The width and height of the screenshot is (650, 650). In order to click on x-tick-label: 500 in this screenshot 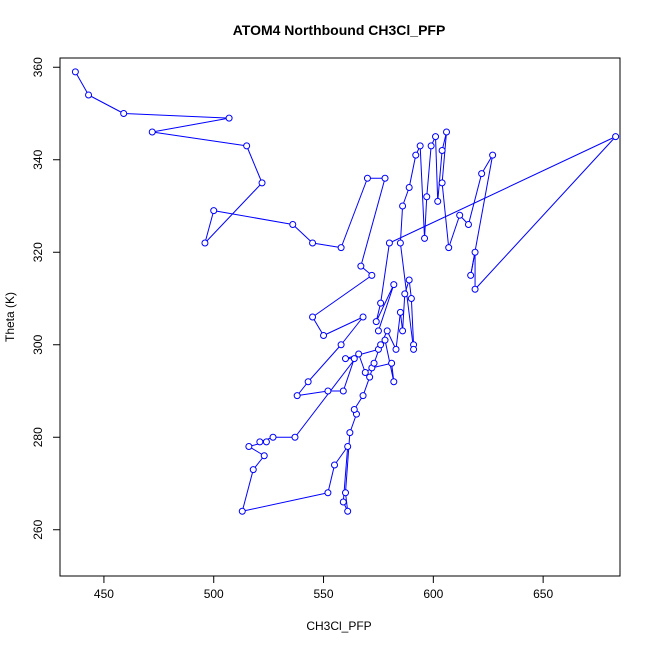, I will do `click(214, 594)`.